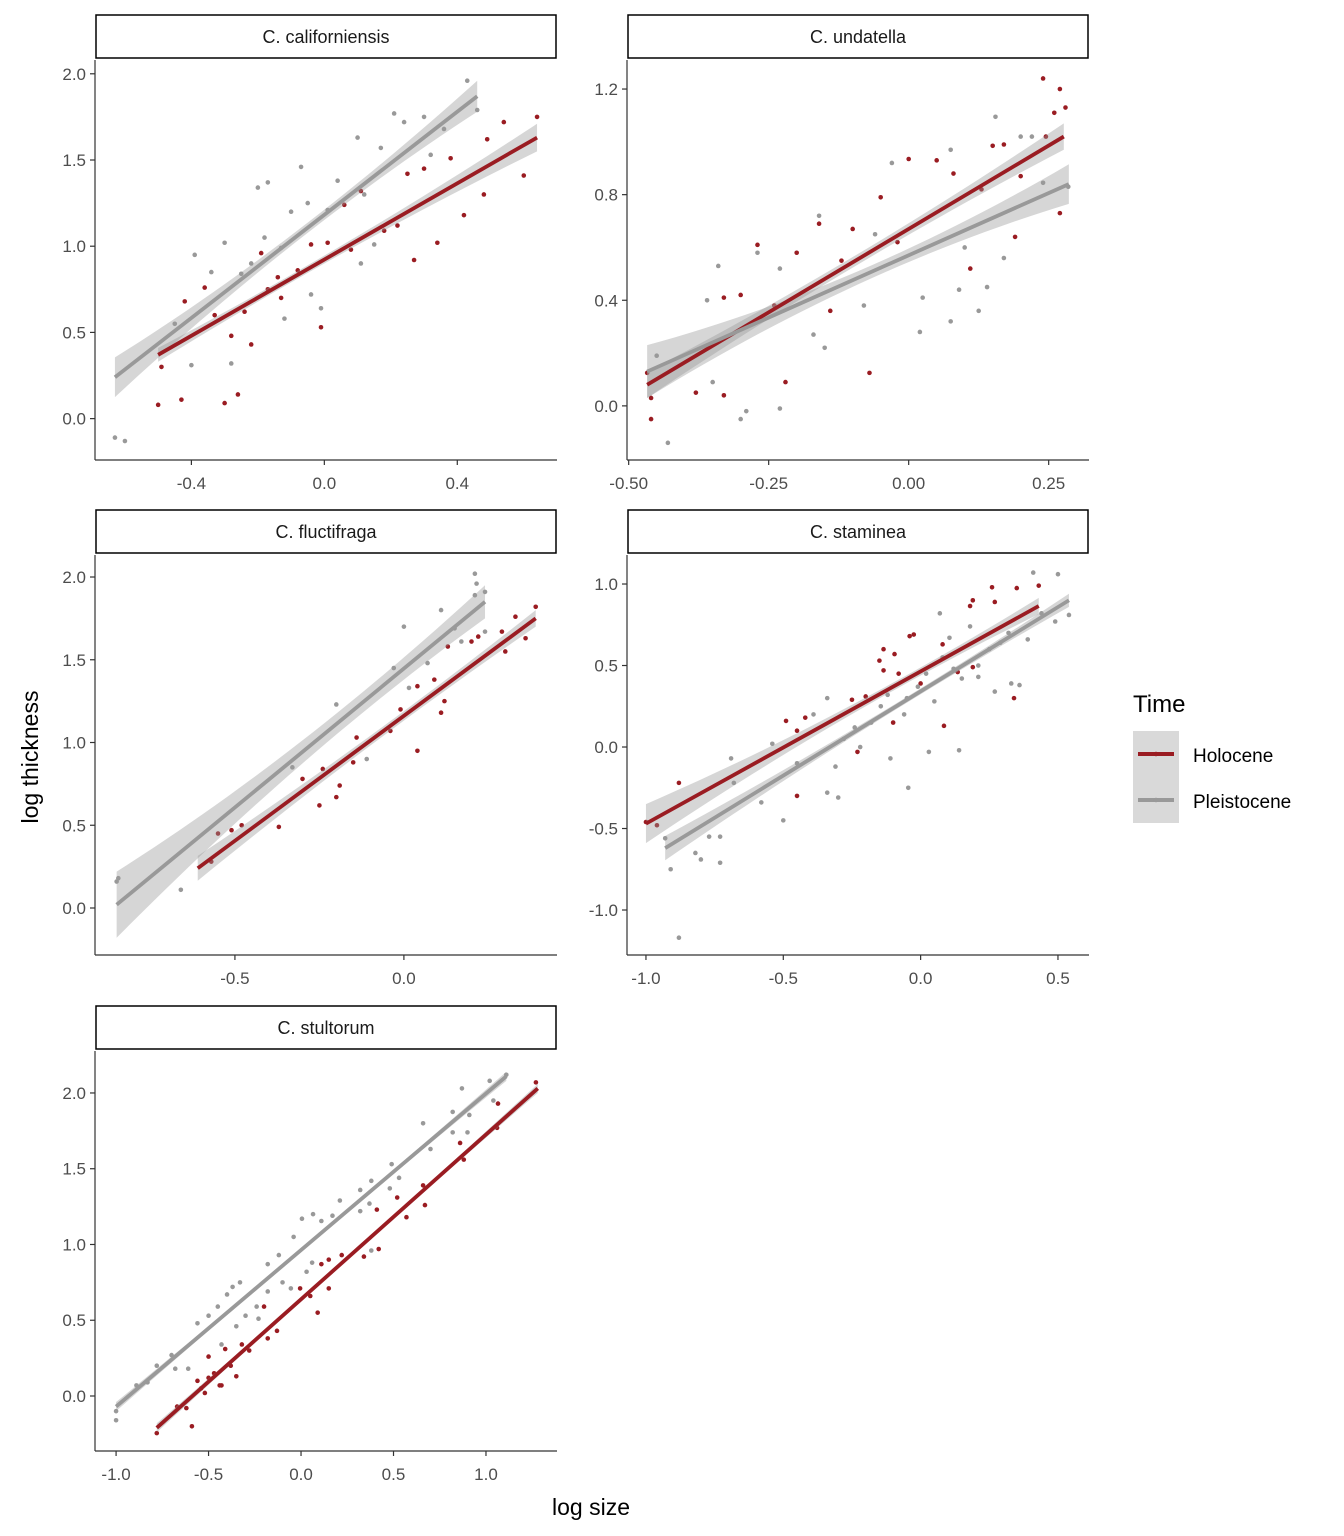 The height and width of the screenshot is (1536, 1344). What do you see at coordinates (1048, 483) in the screenshot?
I see `x-tick-label: 0.25` at bounding box center [1048, 483].